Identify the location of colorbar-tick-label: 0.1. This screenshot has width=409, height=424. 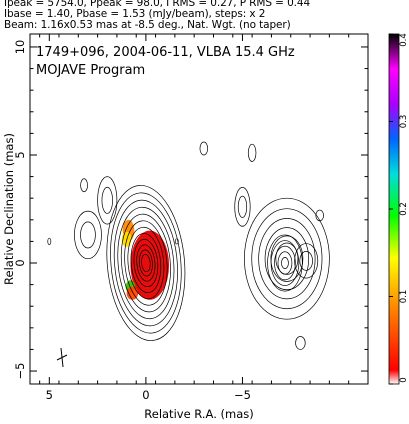
(404, 297).